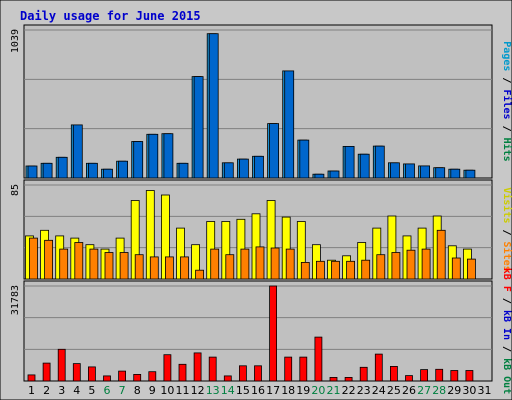 Image resolution: width=512 pixels, height=400 pixels. I want to click on x-tick-label-17: 17, so click(273, 390).